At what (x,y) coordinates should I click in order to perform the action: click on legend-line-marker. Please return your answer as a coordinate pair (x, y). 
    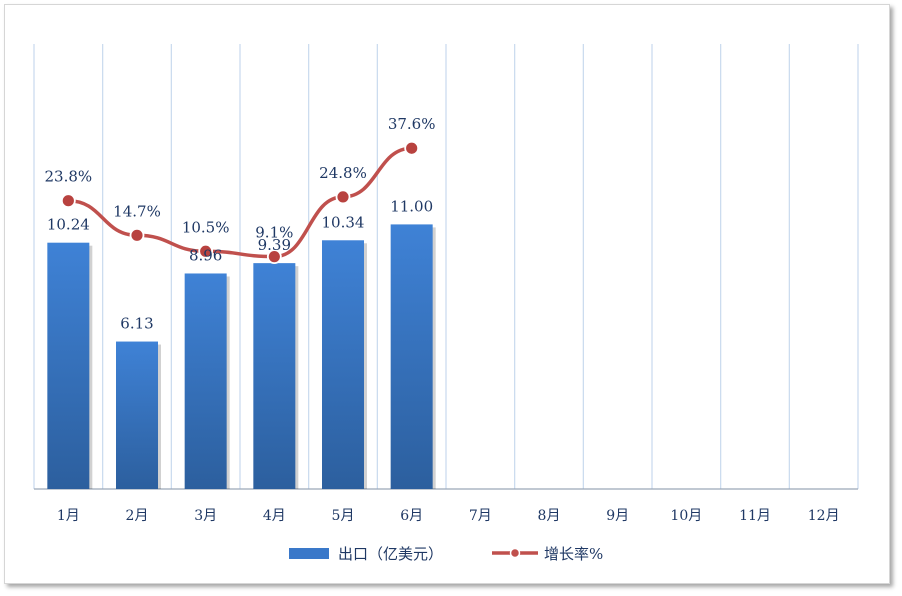
    Looking at the image, I should click on (515, 553).